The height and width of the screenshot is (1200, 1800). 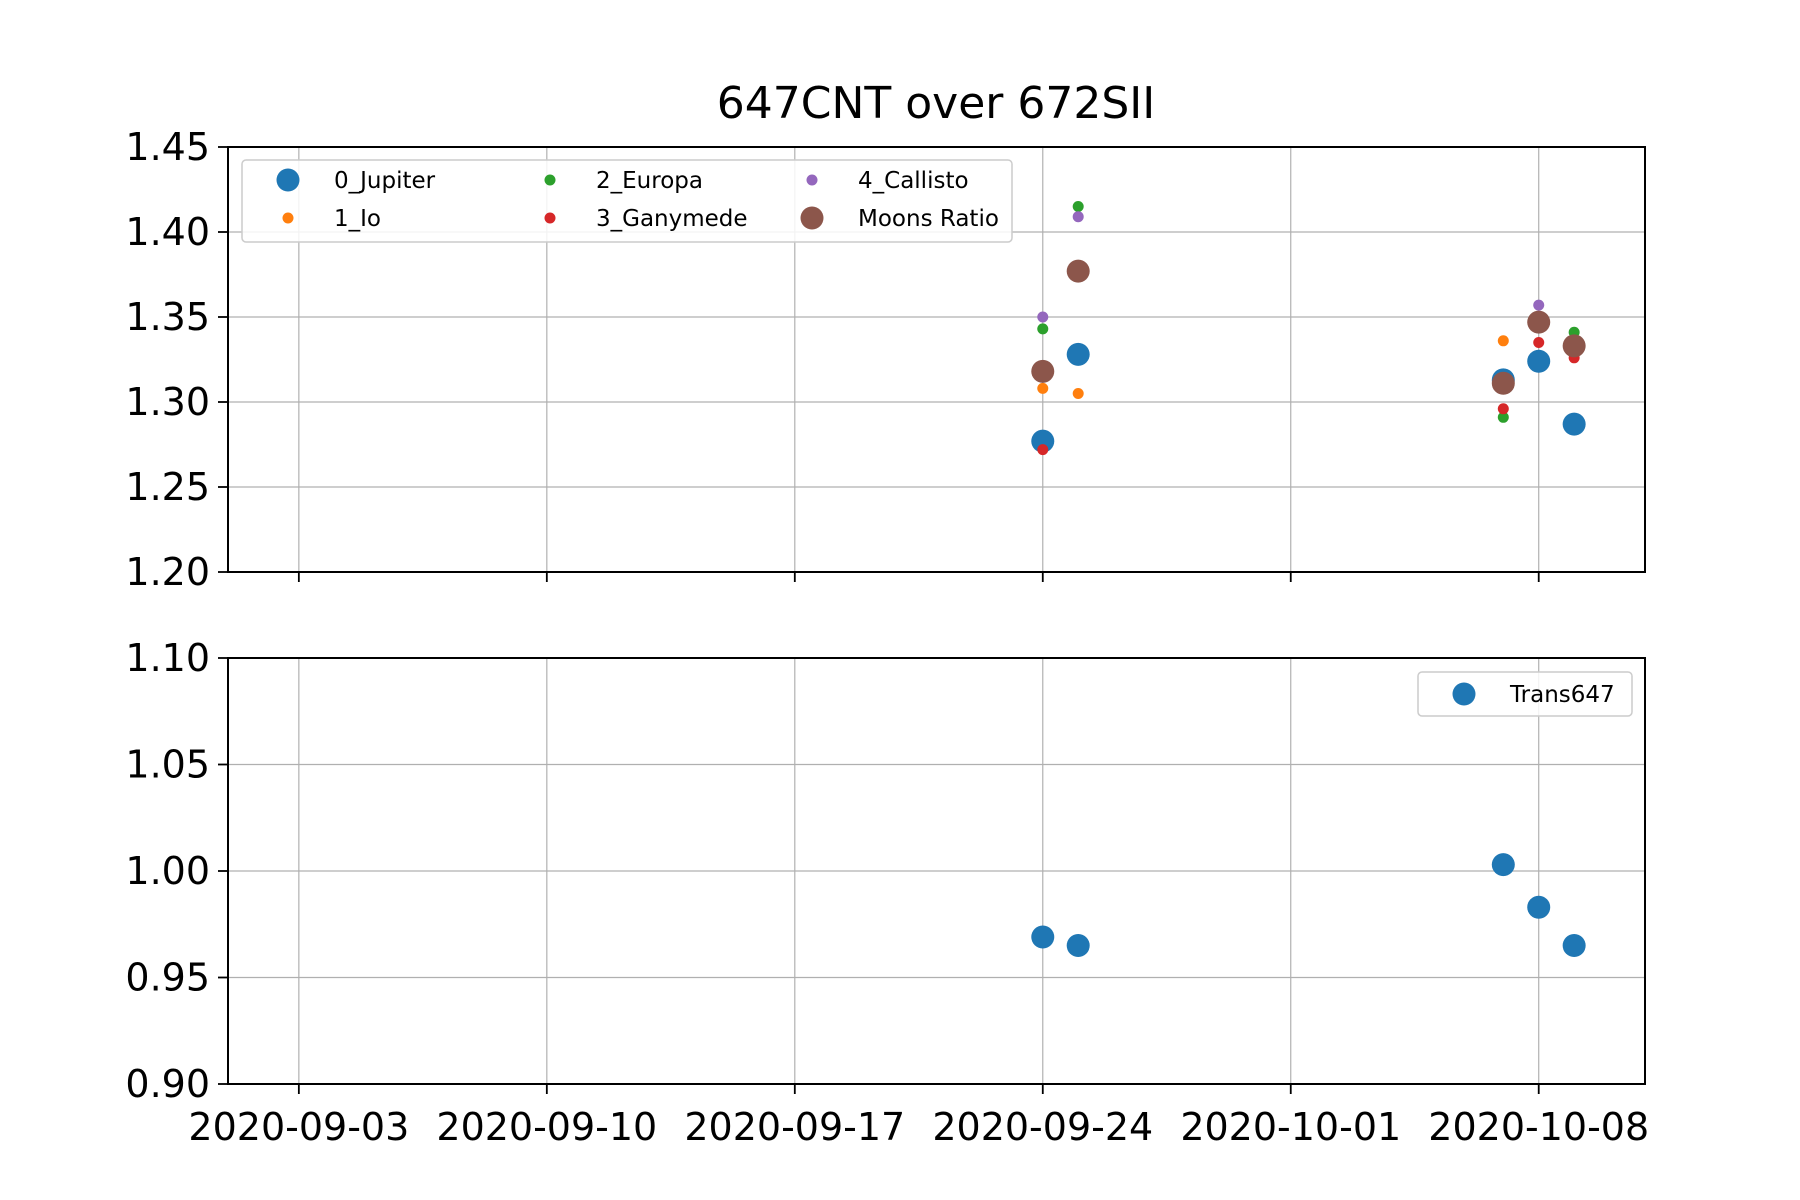 What do you see at coordinates (550, 180) in the screenshot?
I see `legend-marker-2-europa` at bounding box center [550, 180].